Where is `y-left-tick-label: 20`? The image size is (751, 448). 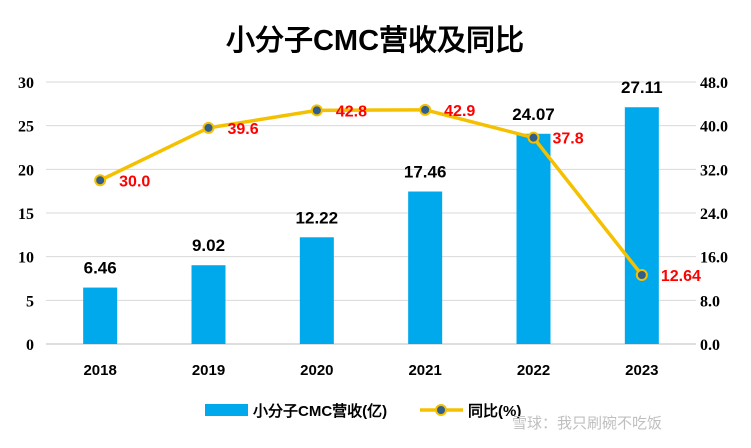 y-left-tick-label: 20 is located at coordinates (26, 170).